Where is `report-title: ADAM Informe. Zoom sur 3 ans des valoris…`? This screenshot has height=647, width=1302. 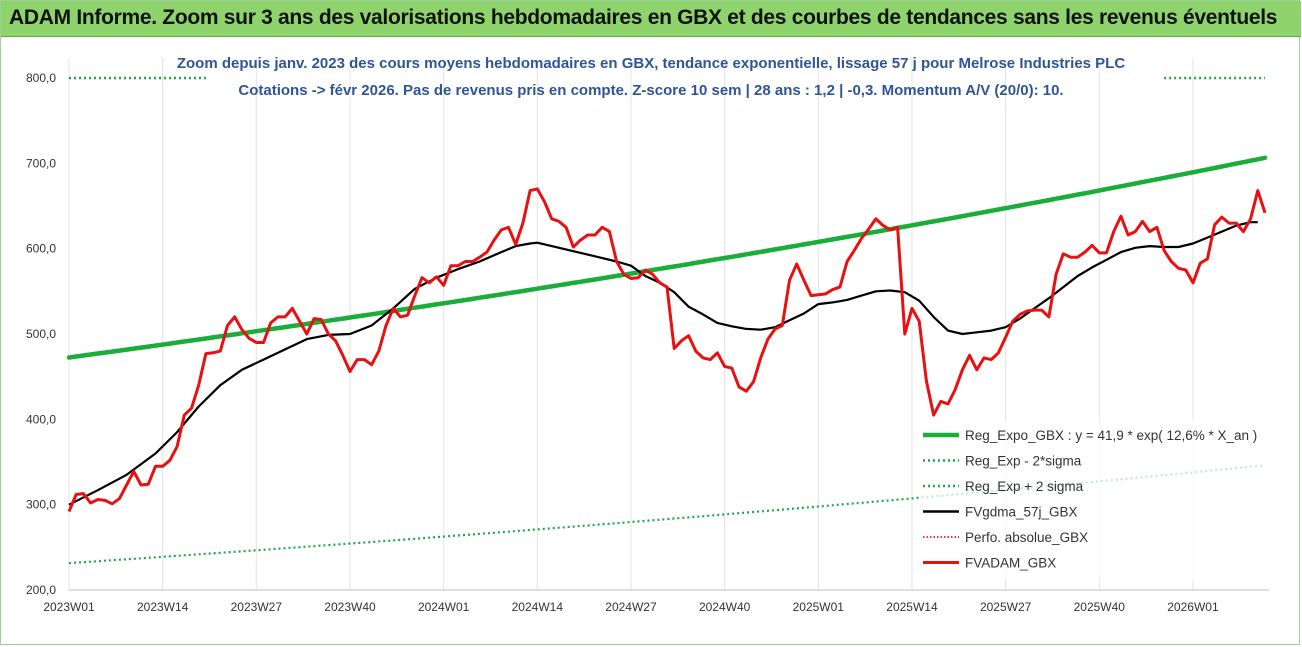
report-title: ADAM Informe. Zoom sur 3 ans des valoris… is located at coordinates (643, 17).